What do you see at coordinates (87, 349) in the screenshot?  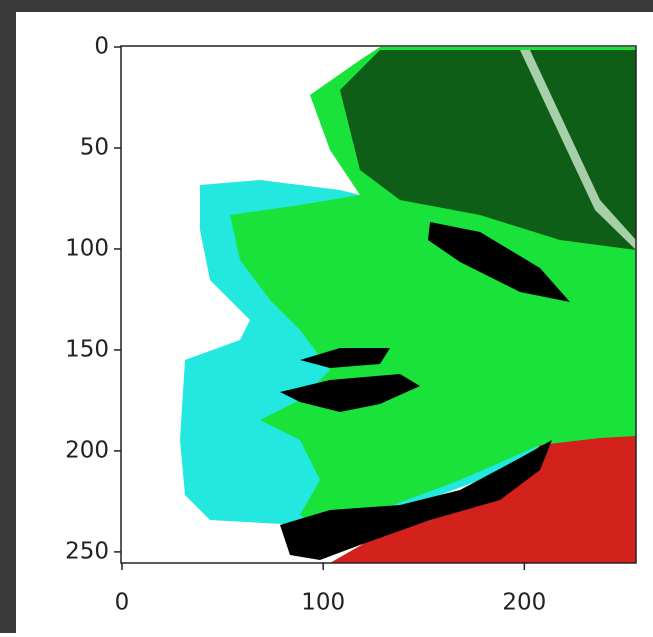 I see `y-tick-label: 150` at bounding box center [87, 349].